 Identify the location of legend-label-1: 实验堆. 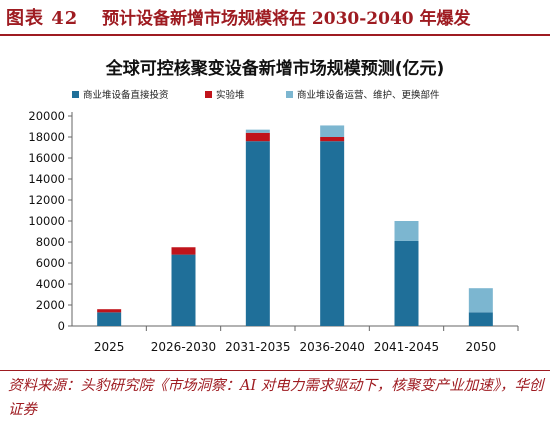
(230, 95).